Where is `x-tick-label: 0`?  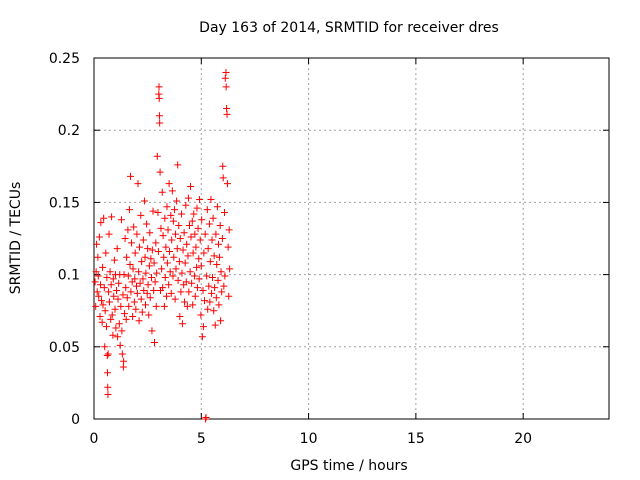
x-tick-label: 0 is located at coordinates (94, 439).